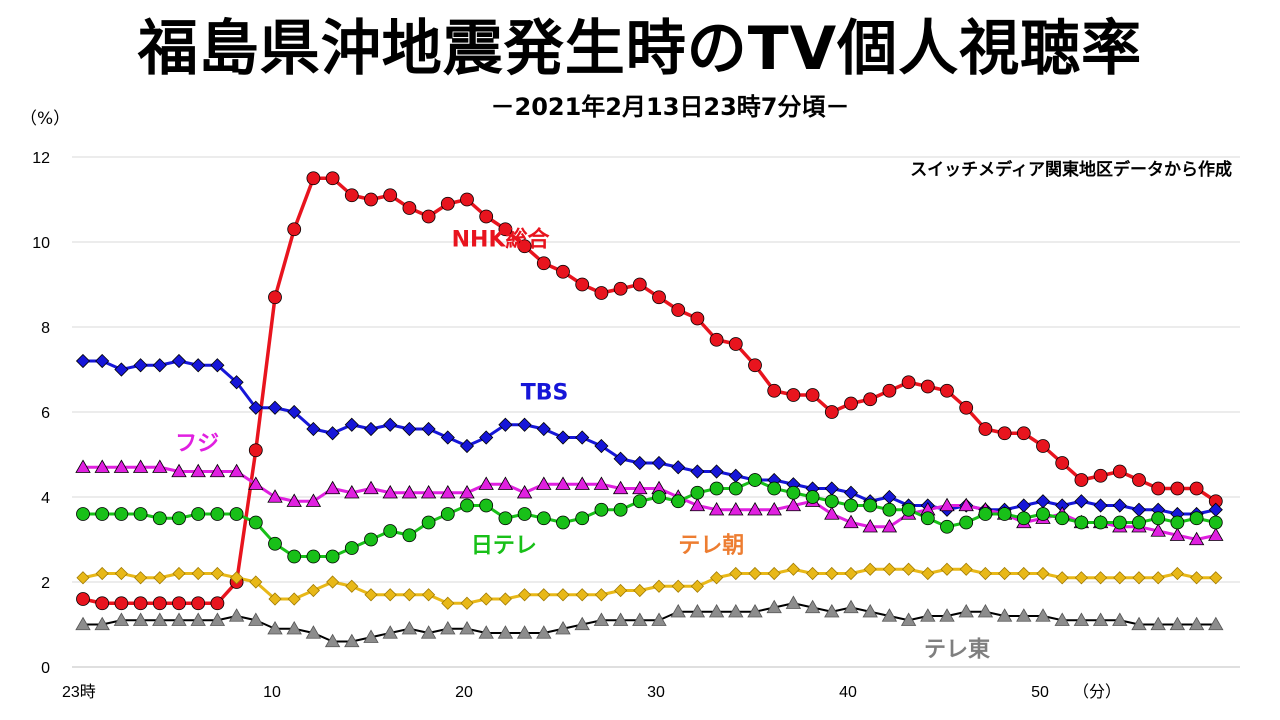 The height and width of the screenshot is (720, 1280). Describe the element at coordinates (545, 392) in the screenshot. I see `series-label: TBS` at that location.